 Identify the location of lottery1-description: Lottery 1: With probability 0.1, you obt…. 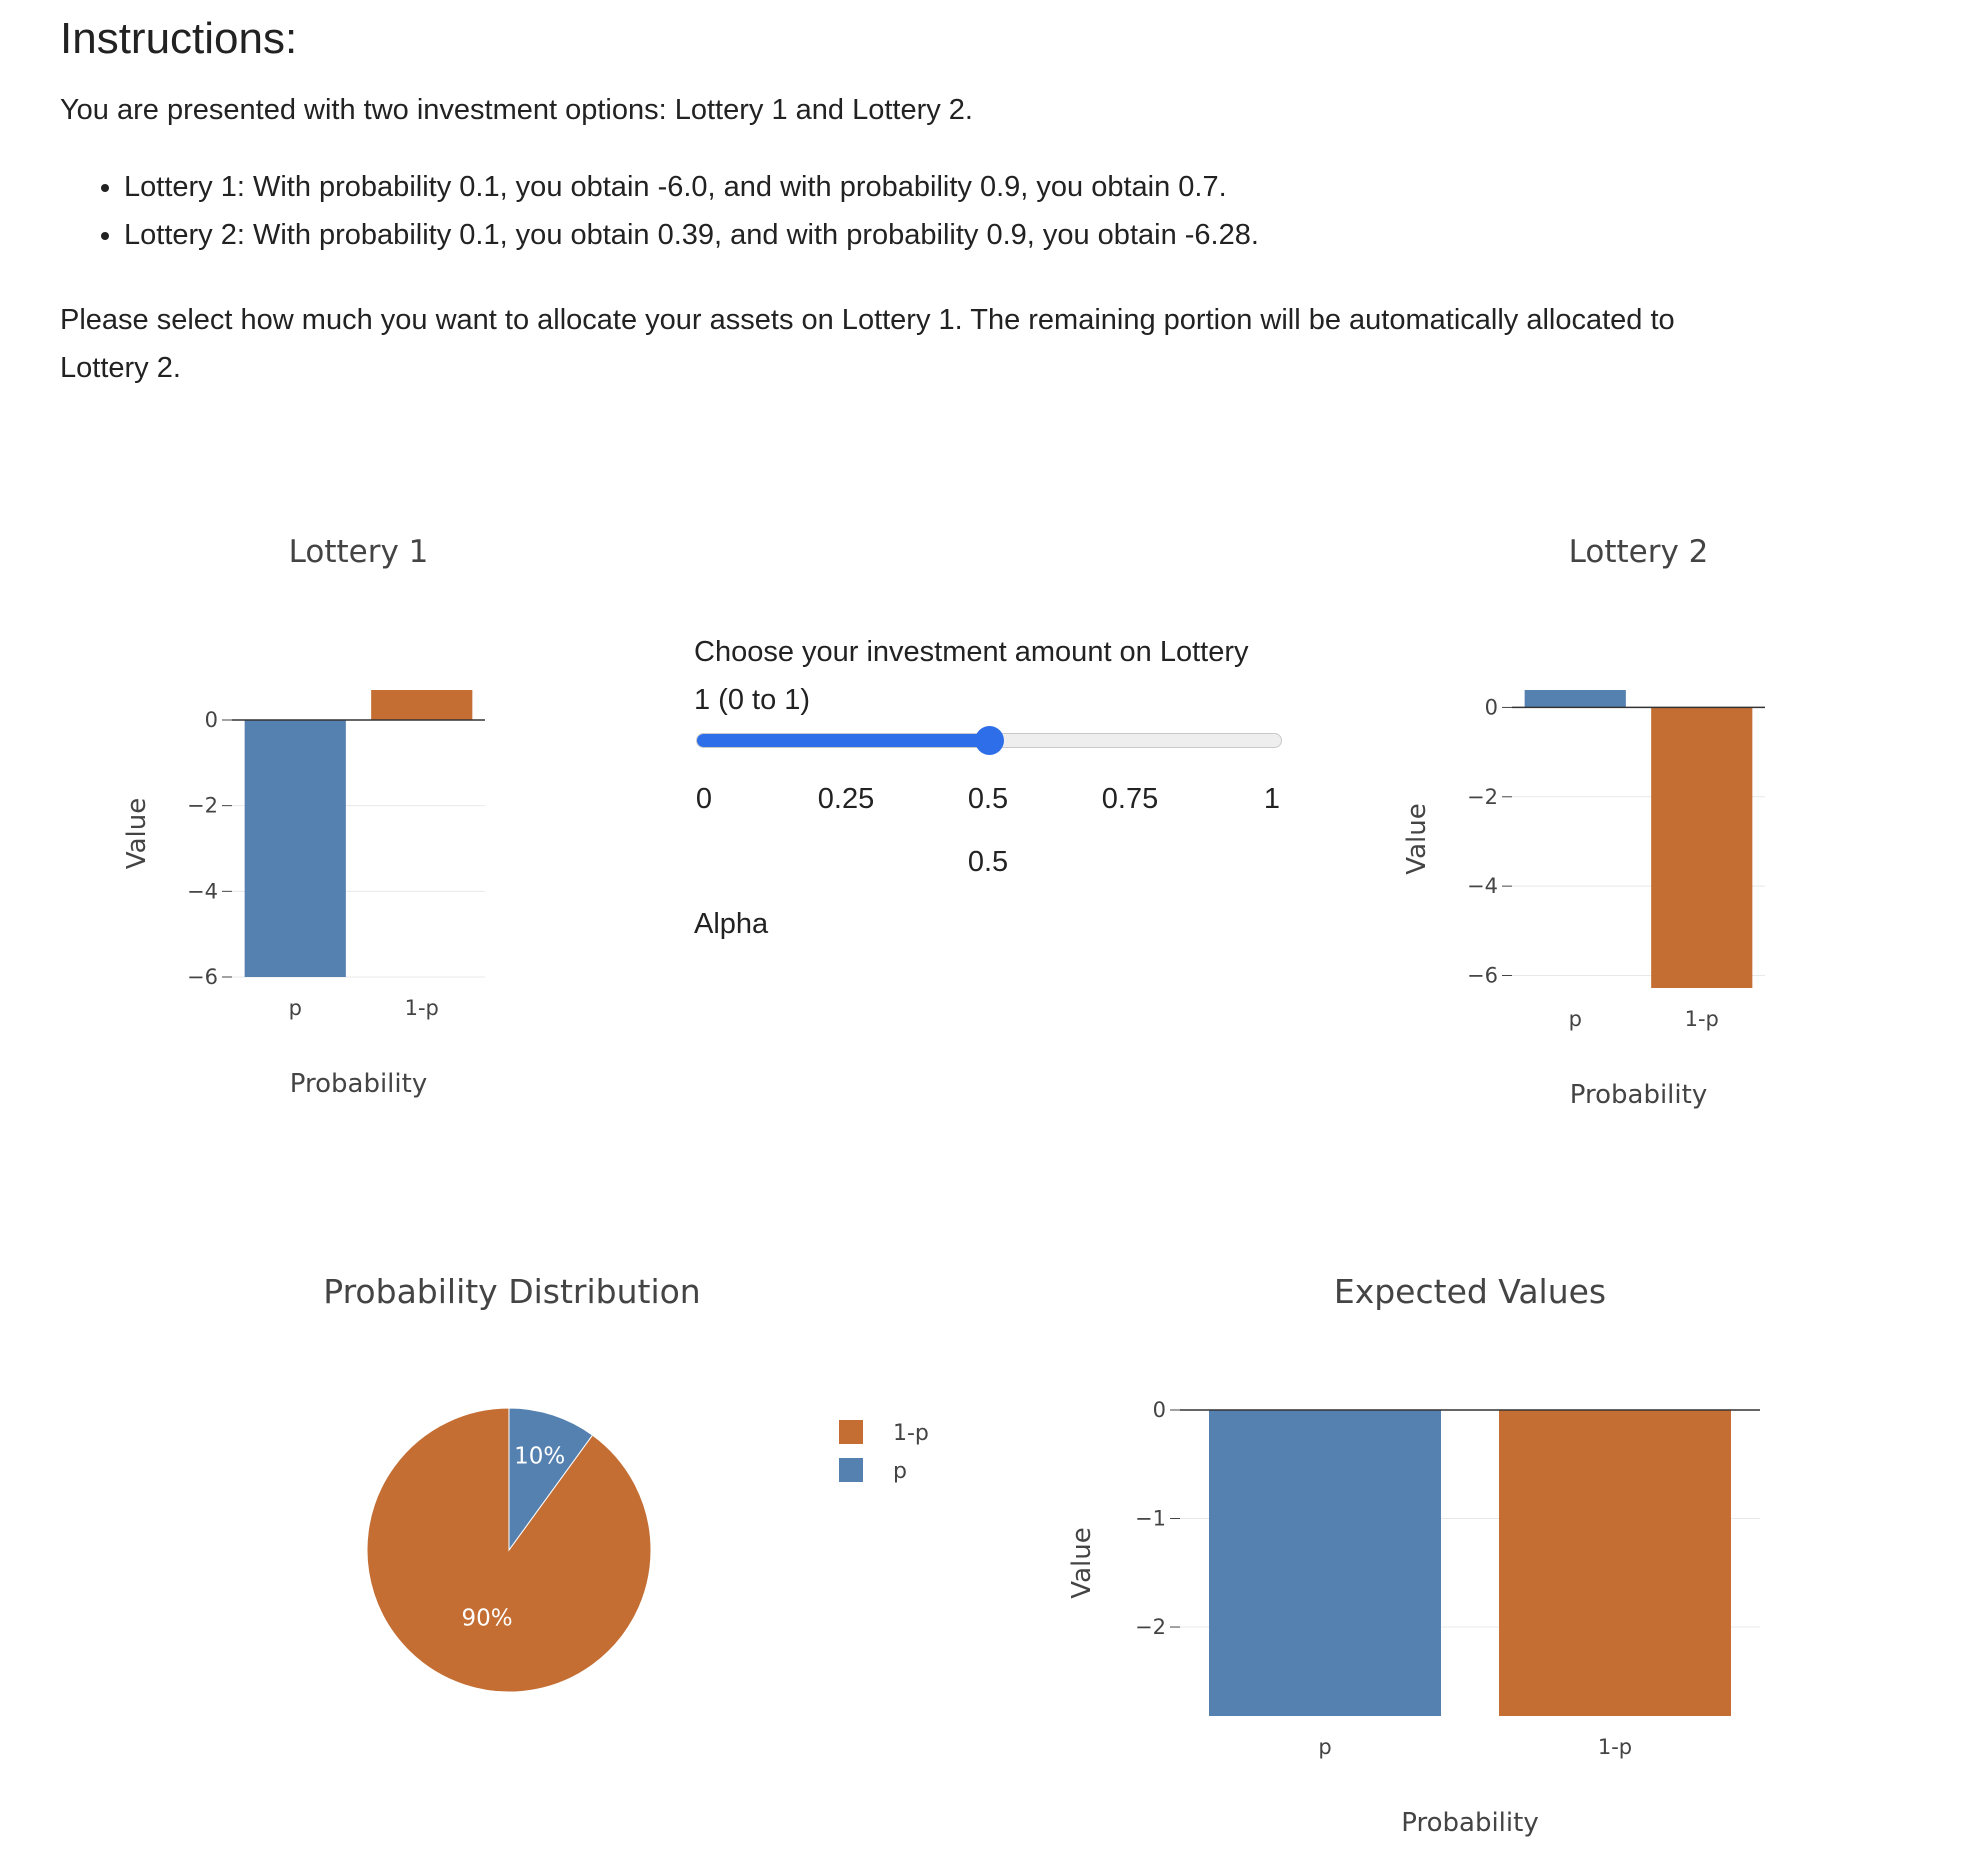
(974, 187).